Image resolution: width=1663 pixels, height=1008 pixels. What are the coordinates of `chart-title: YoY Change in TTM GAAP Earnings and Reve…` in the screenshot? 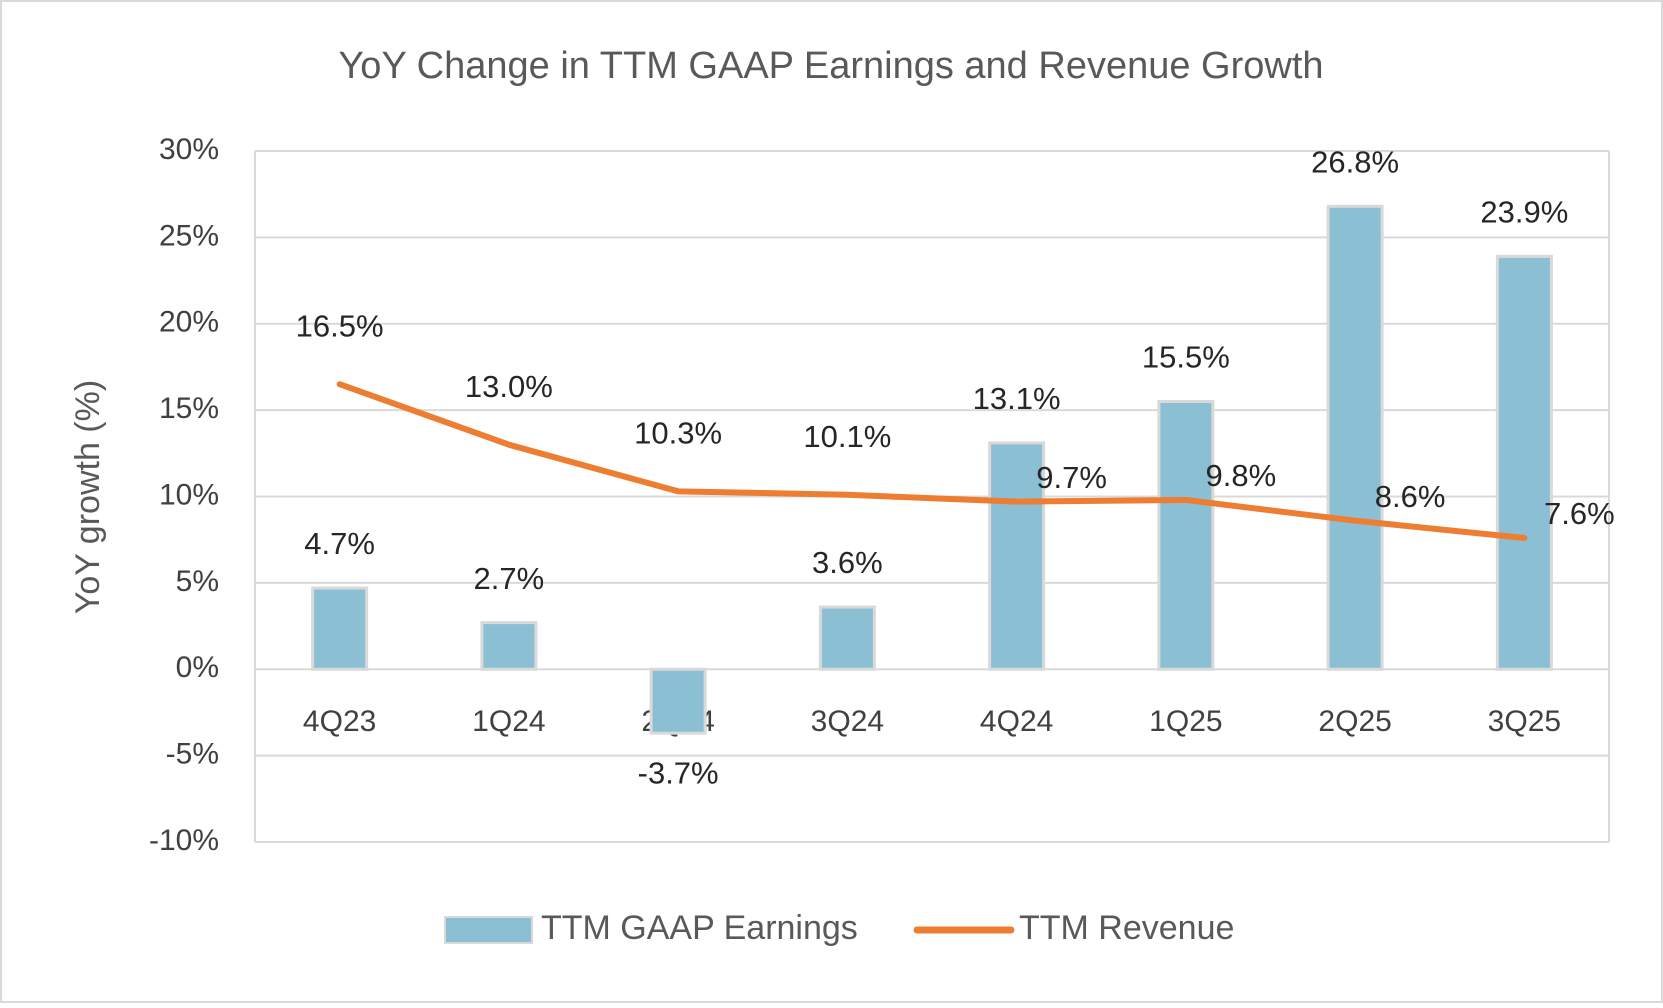 It's located at (830, 66).